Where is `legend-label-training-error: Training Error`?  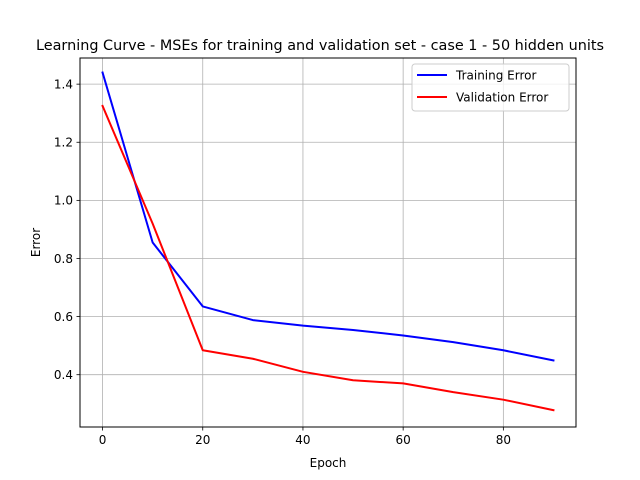
legend-label-training-error: Training Error is located at coordinates (495, 75).